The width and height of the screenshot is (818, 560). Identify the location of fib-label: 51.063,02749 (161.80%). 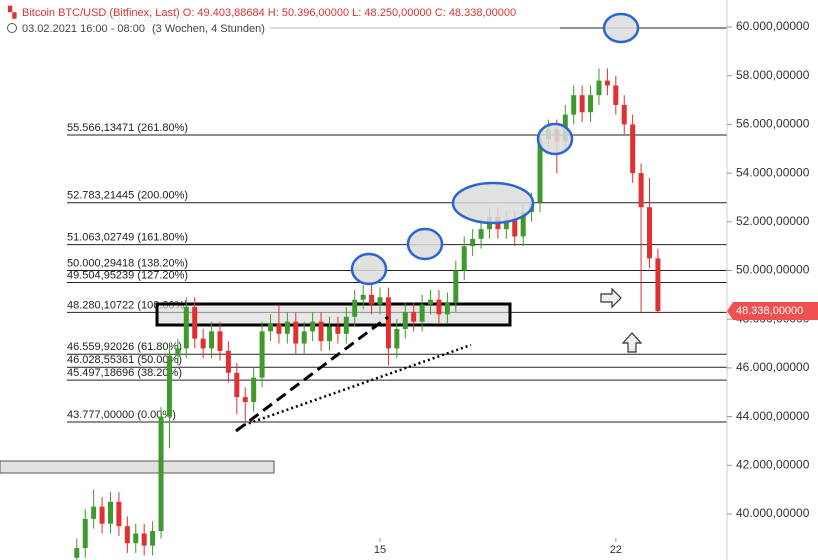
(127, 238).